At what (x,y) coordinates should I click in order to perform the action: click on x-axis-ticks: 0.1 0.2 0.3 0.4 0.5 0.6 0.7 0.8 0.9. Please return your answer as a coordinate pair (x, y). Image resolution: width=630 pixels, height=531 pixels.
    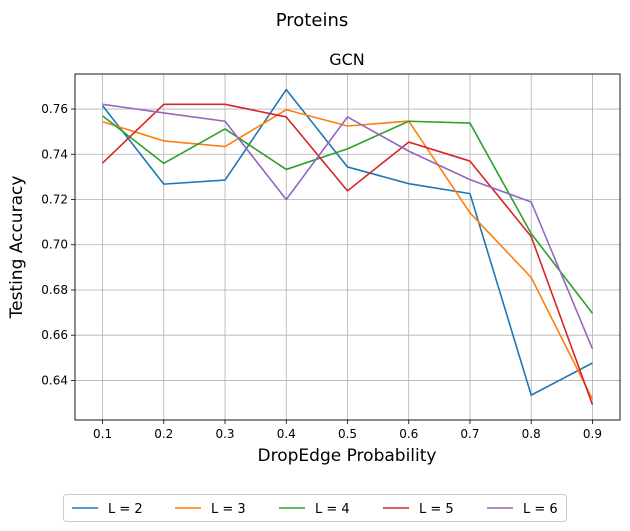
    Looking at the image, I should click on (347, 430).